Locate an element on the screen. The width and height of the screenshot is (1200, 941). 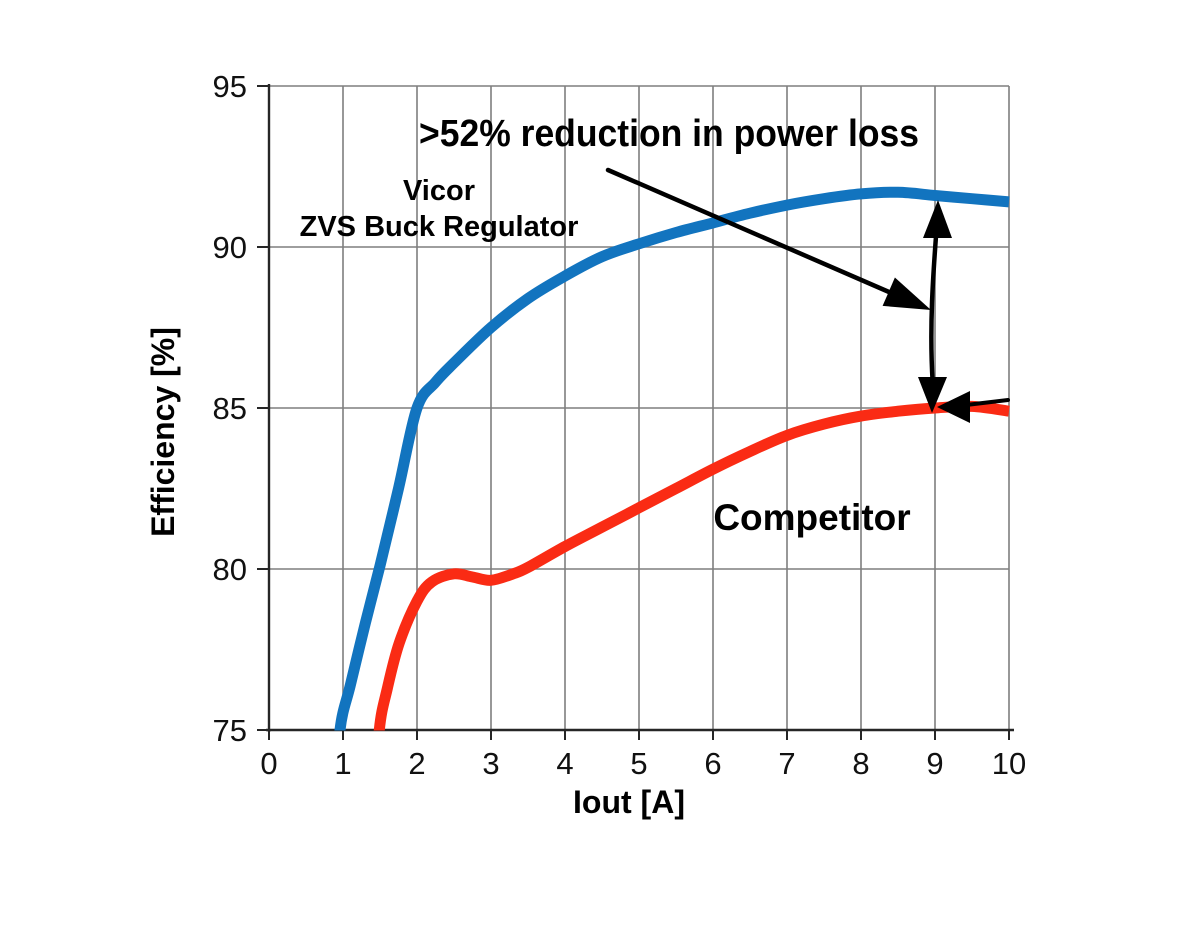
y-tick-label: 90 is located at coordinates (230, 247).